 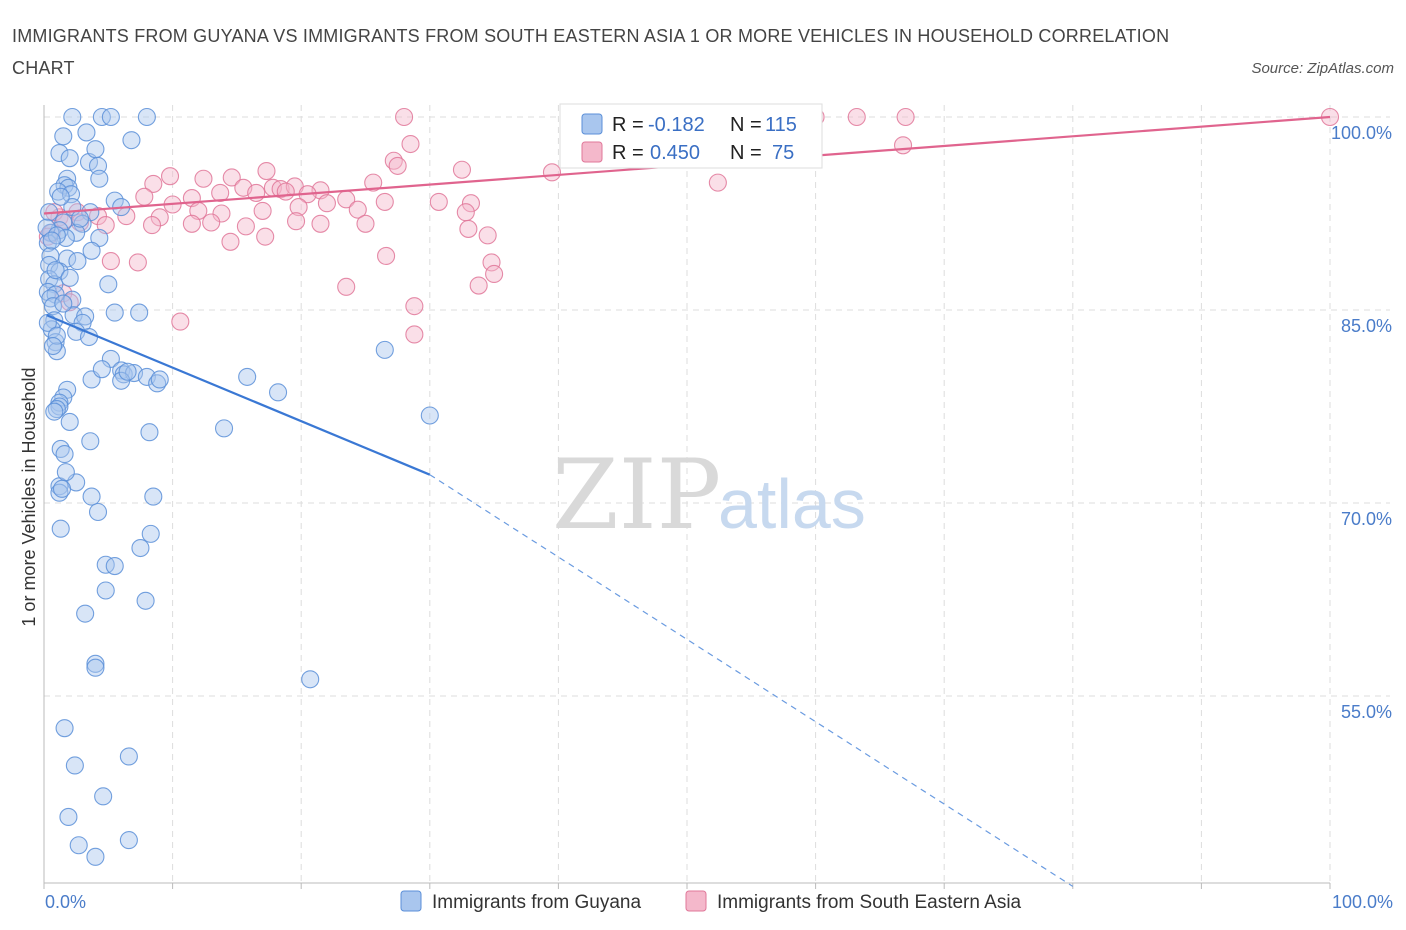 I want to click on x-tick-label: 100.0%, so click(x=1362, y=902).